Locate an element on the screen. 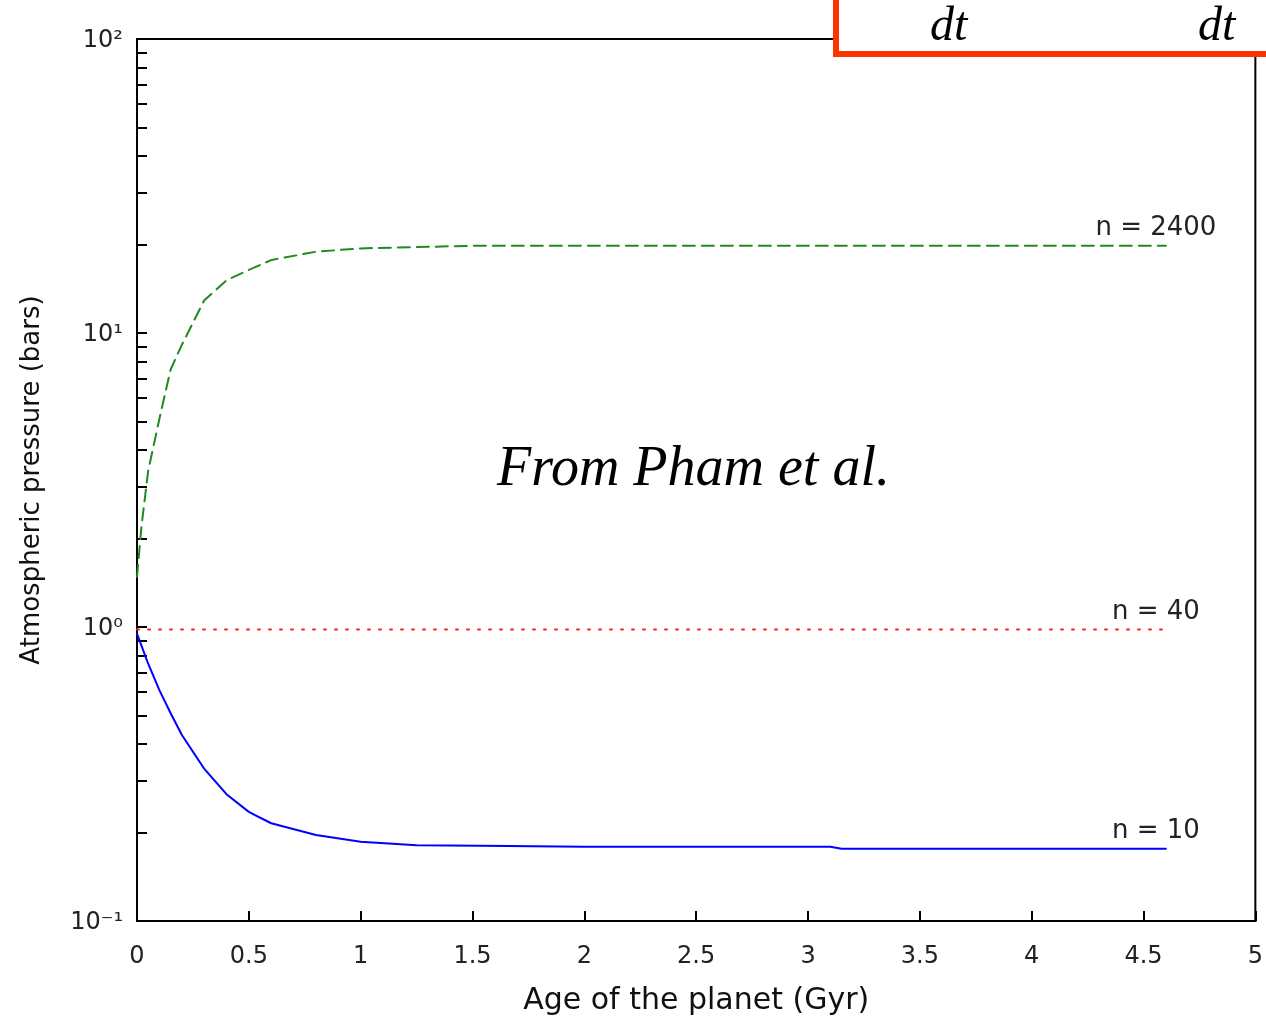 This screenshot has width=1266, height=1023. y-tick-label: 10⁻¹ is located at coordinates (96, 921).